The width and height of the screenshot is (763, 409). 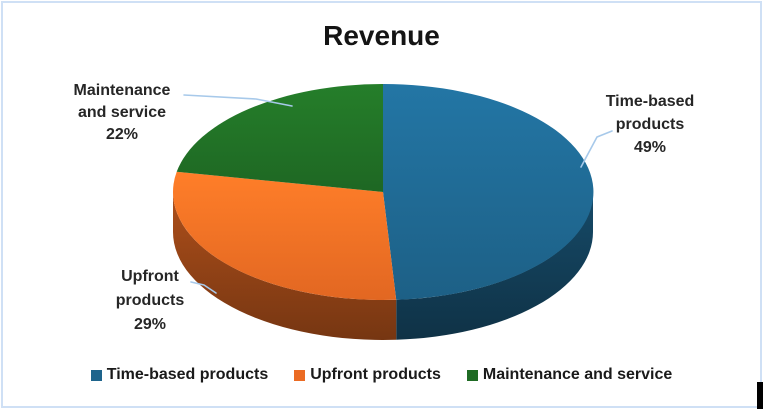 I want to click on legend-label-time-based: Time-based products, so click(x=187, y=374).